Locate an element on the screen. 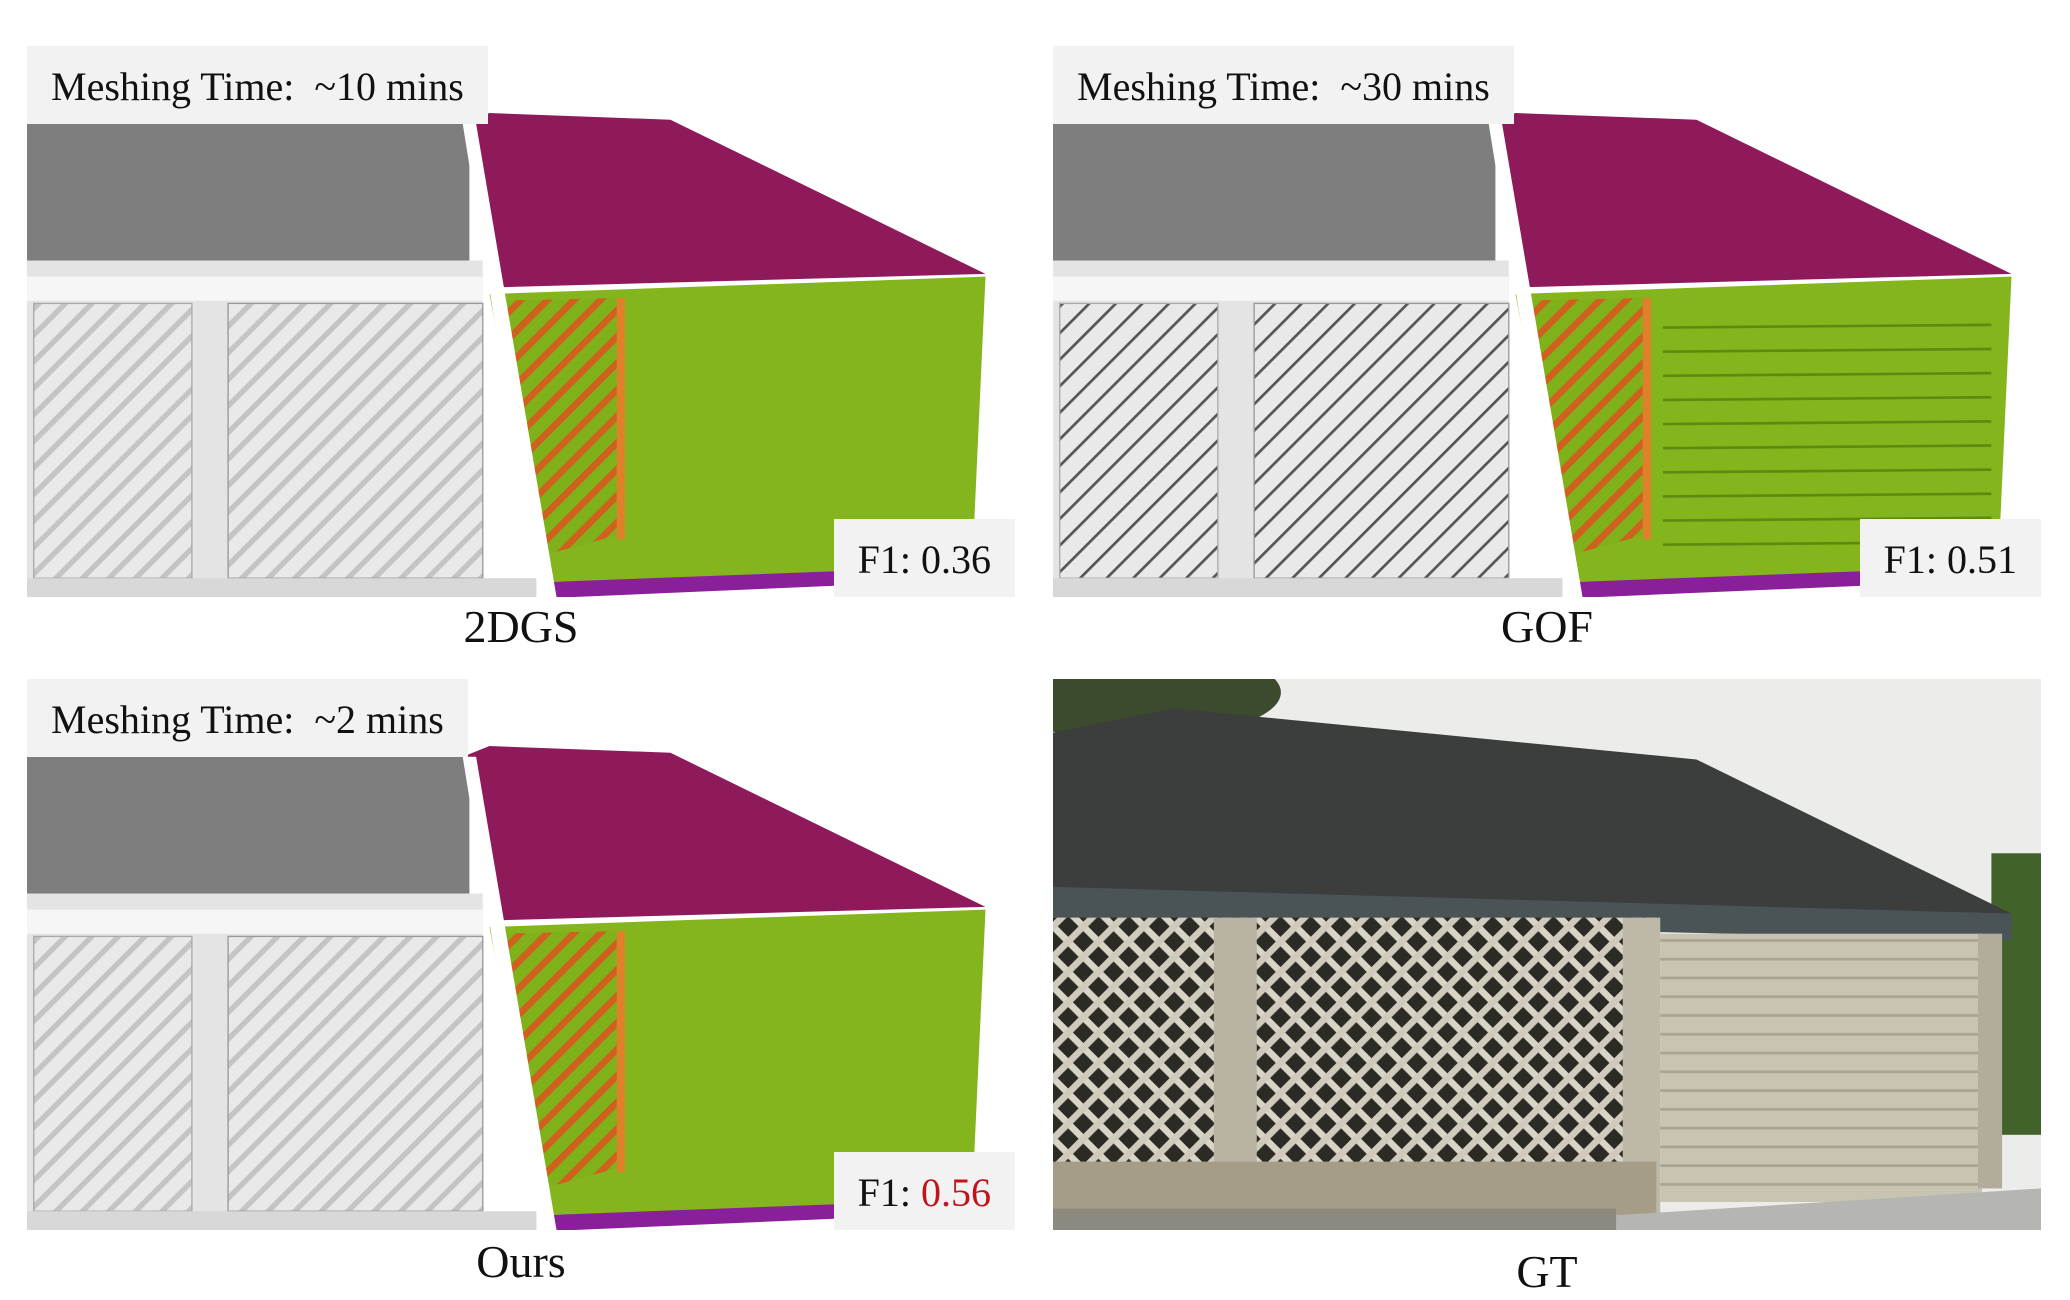 This screenshot has height=1300, width=2070. meshing-time: Meshing Time: ~2 mins is located at coordinates (247, 718).